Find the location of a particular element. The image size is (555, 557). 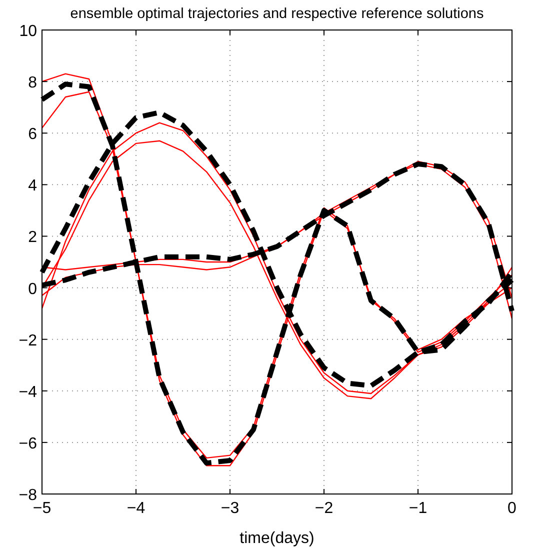

x-tick-label: −4 is located at coordinates (136, 508).